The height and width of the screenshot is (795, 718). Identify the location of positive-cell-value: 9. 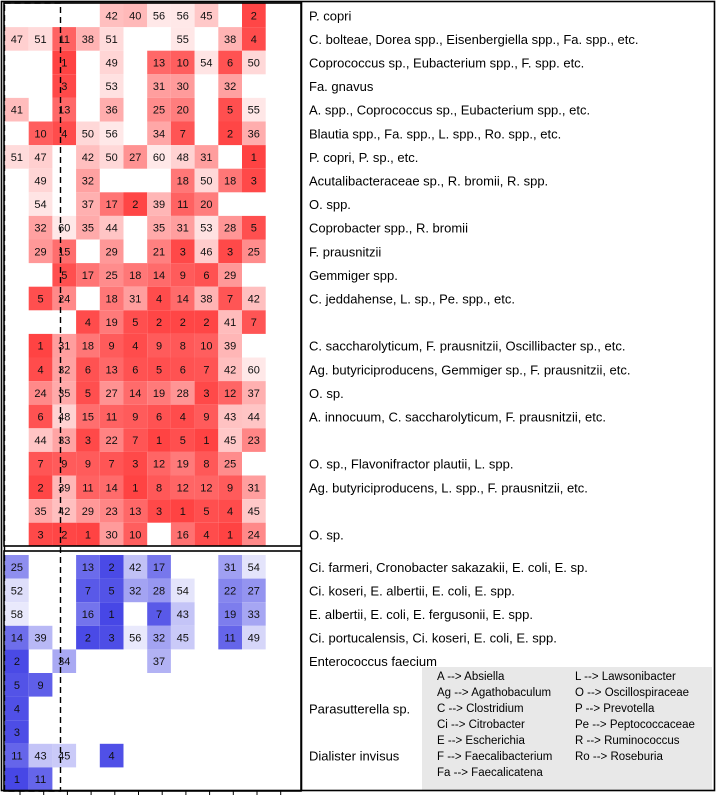
(206, 418).